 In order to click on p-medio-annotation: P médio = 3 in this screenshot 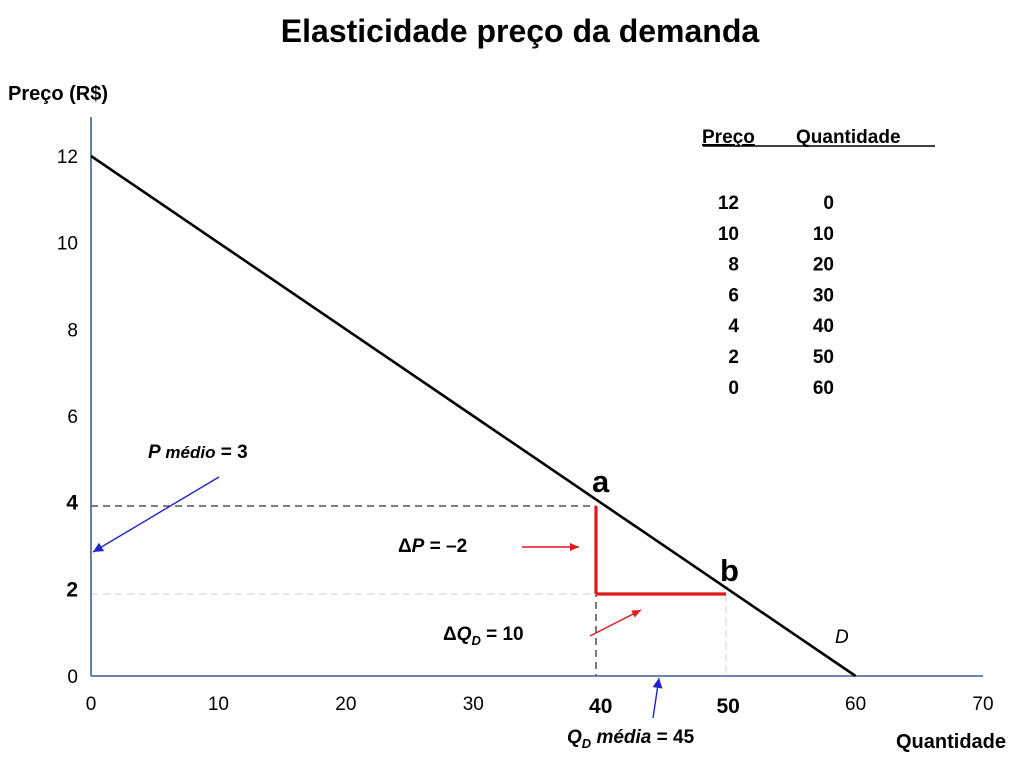, I will do `click(198, 452)`.